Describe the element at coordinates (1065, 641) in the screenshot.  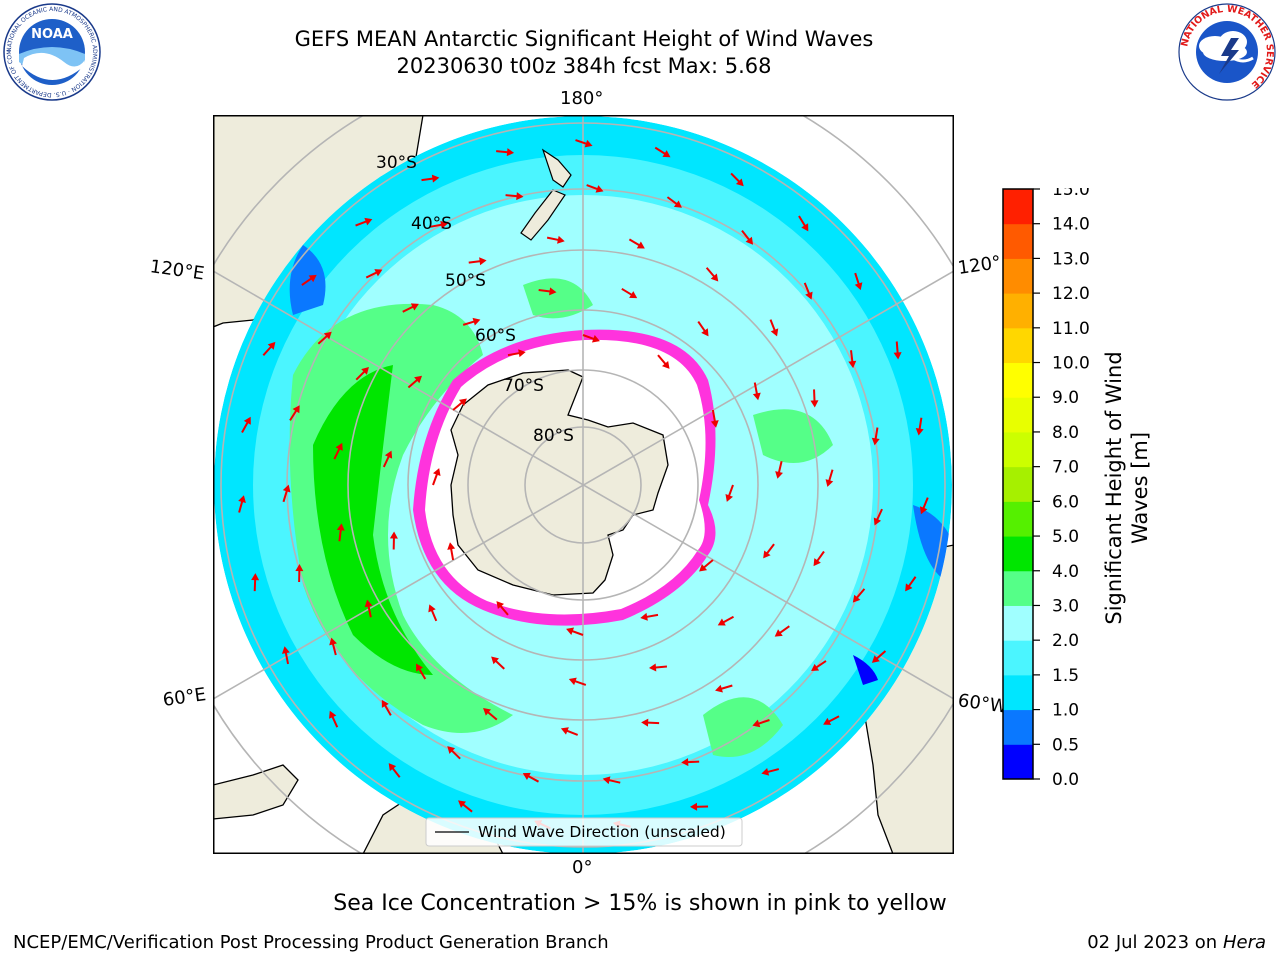
I see `colorbar-tick-label: 2.0` at that location.